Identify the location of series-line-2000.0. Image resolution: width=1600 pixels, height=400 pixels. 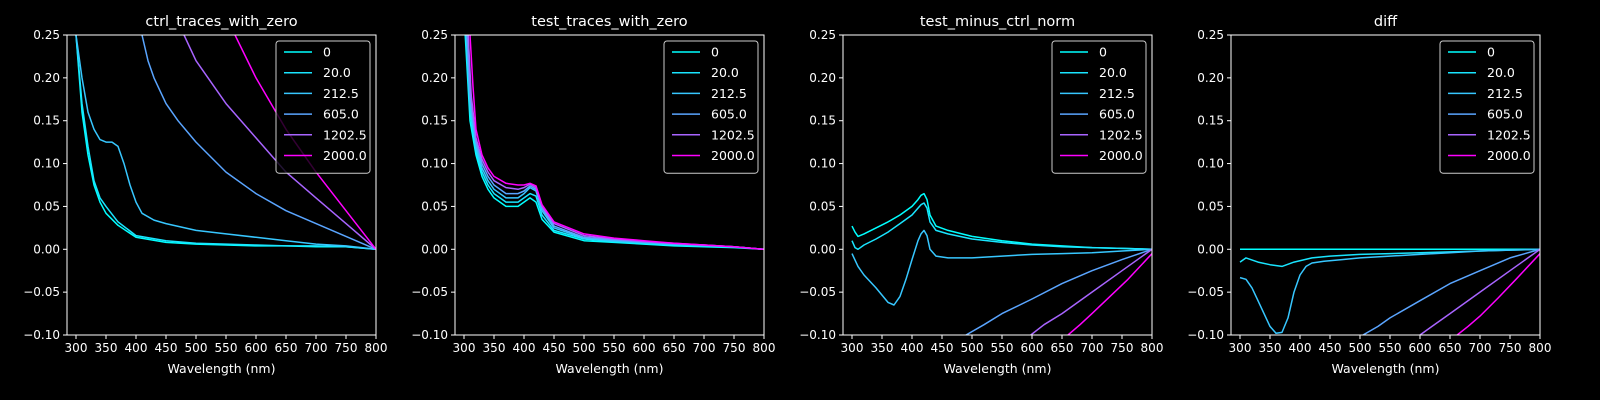
(616, 143).